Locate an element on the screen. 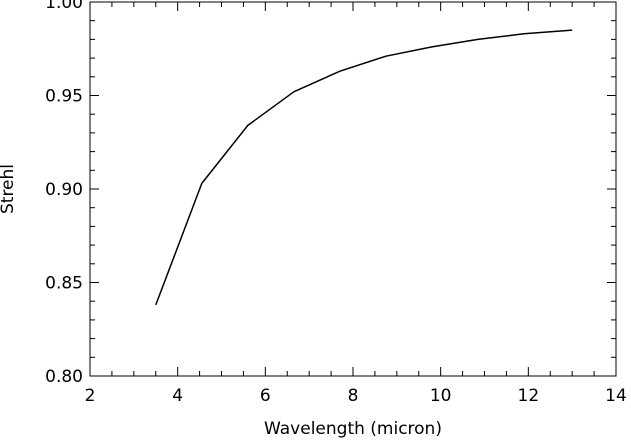 The image size is (631, 441). x-tick-label: 6 is located at coordinates (265, 396).